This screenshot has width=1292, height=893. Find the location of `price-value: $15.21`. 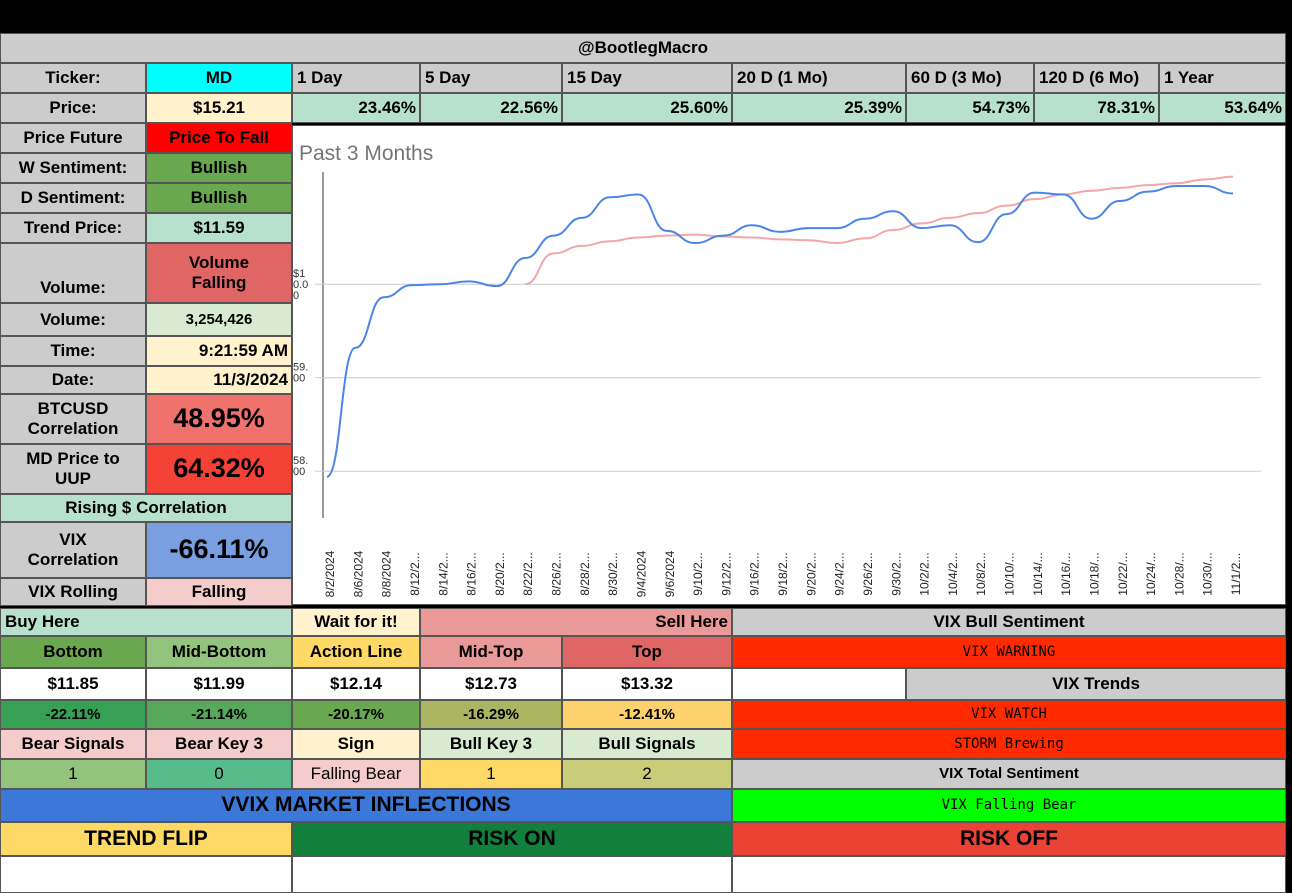

price-value: $15.21 is located at coordinates (219, 108).